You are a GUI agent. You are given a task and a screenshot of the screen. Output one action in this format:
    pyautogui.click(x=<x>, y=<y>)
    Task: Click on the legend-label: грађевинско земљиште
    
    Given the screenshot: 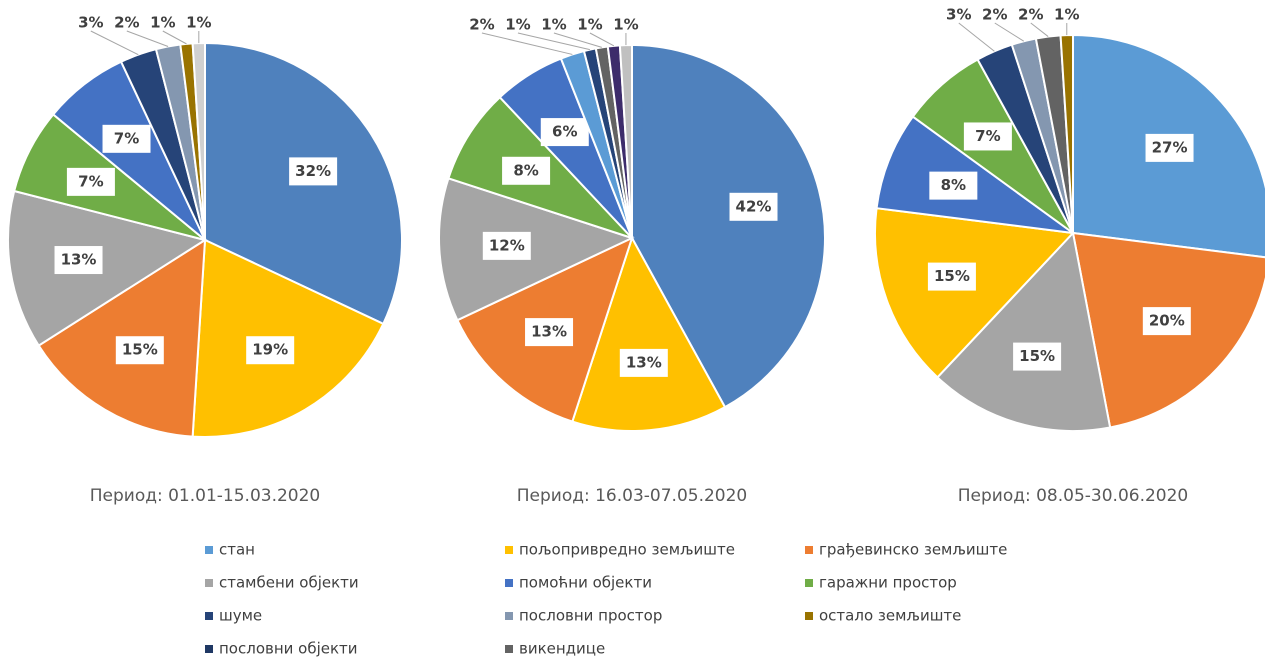 What is the action you would take?
    pyautogui.click(x=913, y=550)
    